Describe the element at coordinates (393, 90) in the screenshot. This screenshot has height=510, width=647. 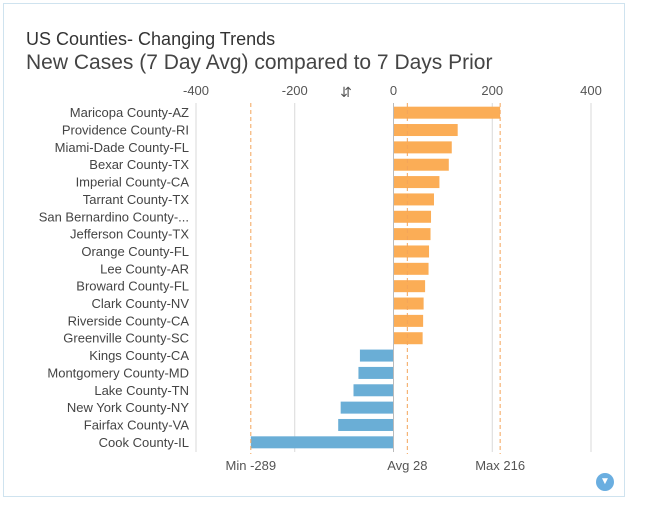
I see `x-tick-label: 0` at that location.